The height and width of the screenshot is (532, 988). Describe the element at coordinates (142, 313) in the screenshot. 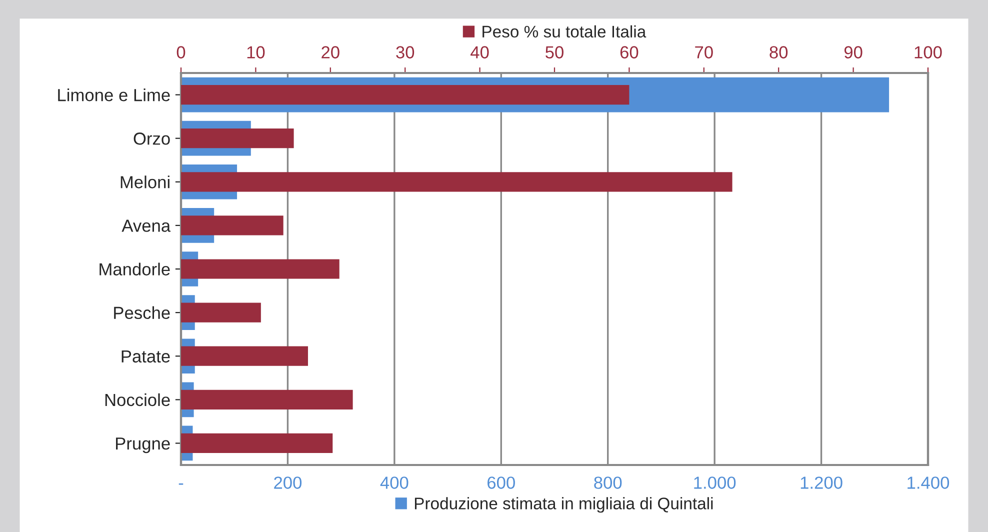

I see `y-tick-label: Pesche` at that location.